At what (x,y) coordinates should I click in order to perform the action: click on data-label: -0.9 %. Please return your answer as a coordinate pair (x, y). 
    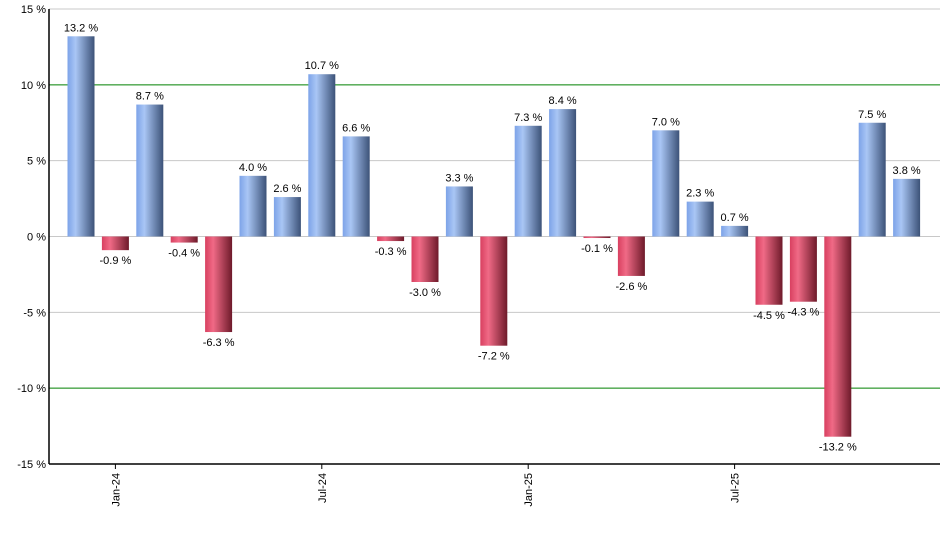
    Looking at the image, I should click on (116, 261).